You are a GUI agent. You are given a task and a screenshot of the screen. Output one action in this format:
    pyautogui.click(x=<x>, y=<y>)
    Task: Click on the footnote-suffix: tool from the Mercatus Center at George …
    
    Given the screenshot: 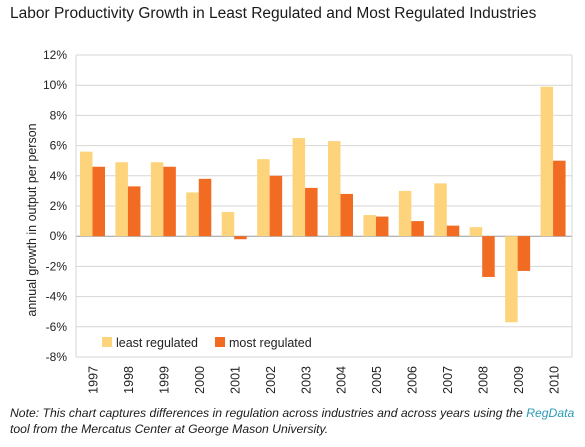 What is the action you would take?
    pyautogui.click(x=169, y=429)
    